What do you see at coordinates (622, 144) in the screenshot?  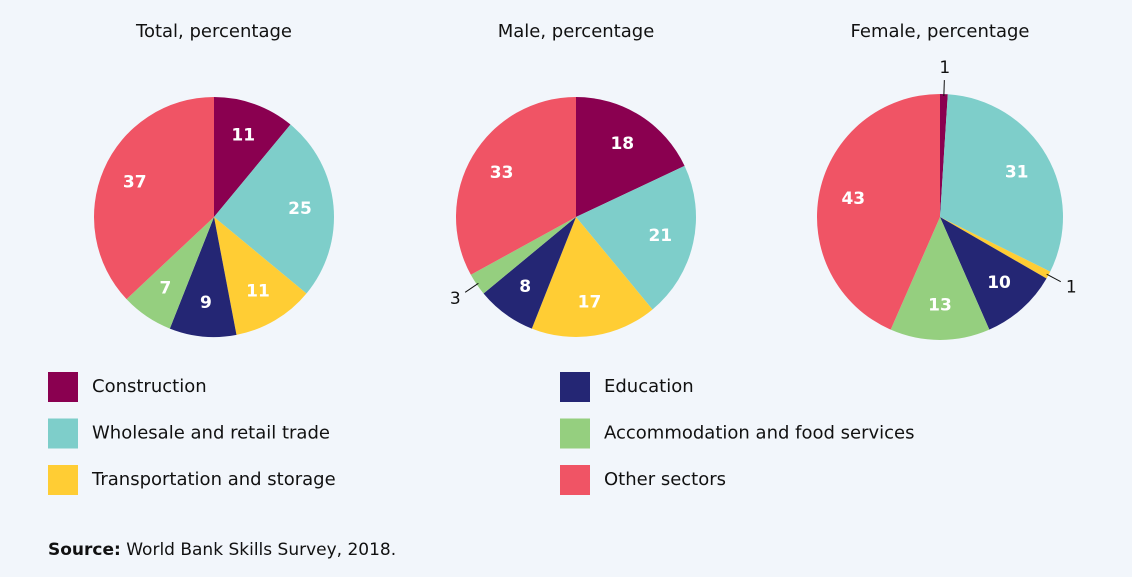 I see `data-label: 18` at bounding box center [622, 144].